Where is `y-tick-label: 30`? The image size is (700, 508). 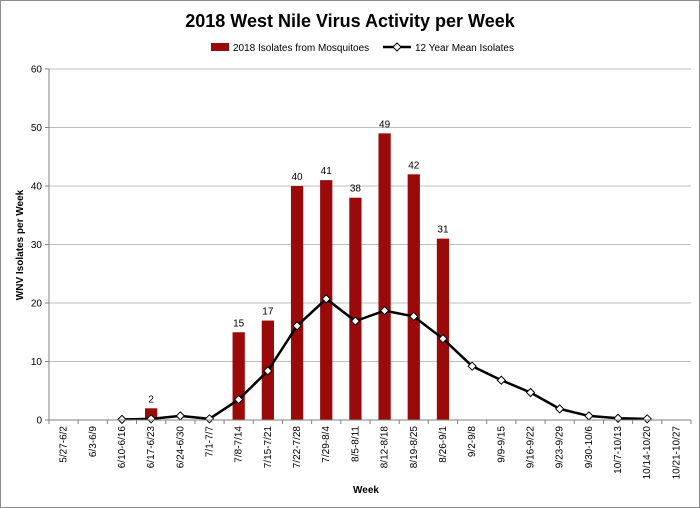 y-tick-label: 30 is located at coordinates (37, 245).